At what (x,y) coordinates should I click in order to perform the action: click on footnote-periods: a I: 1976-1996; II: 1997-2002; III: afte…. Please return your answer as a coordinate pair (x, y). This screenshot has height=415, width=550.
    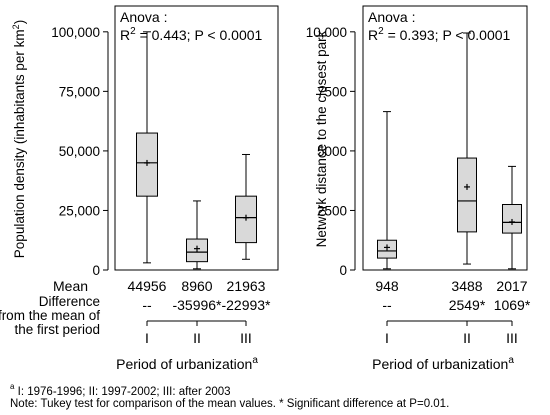
    Looking at the image, I should click on (120, 390).